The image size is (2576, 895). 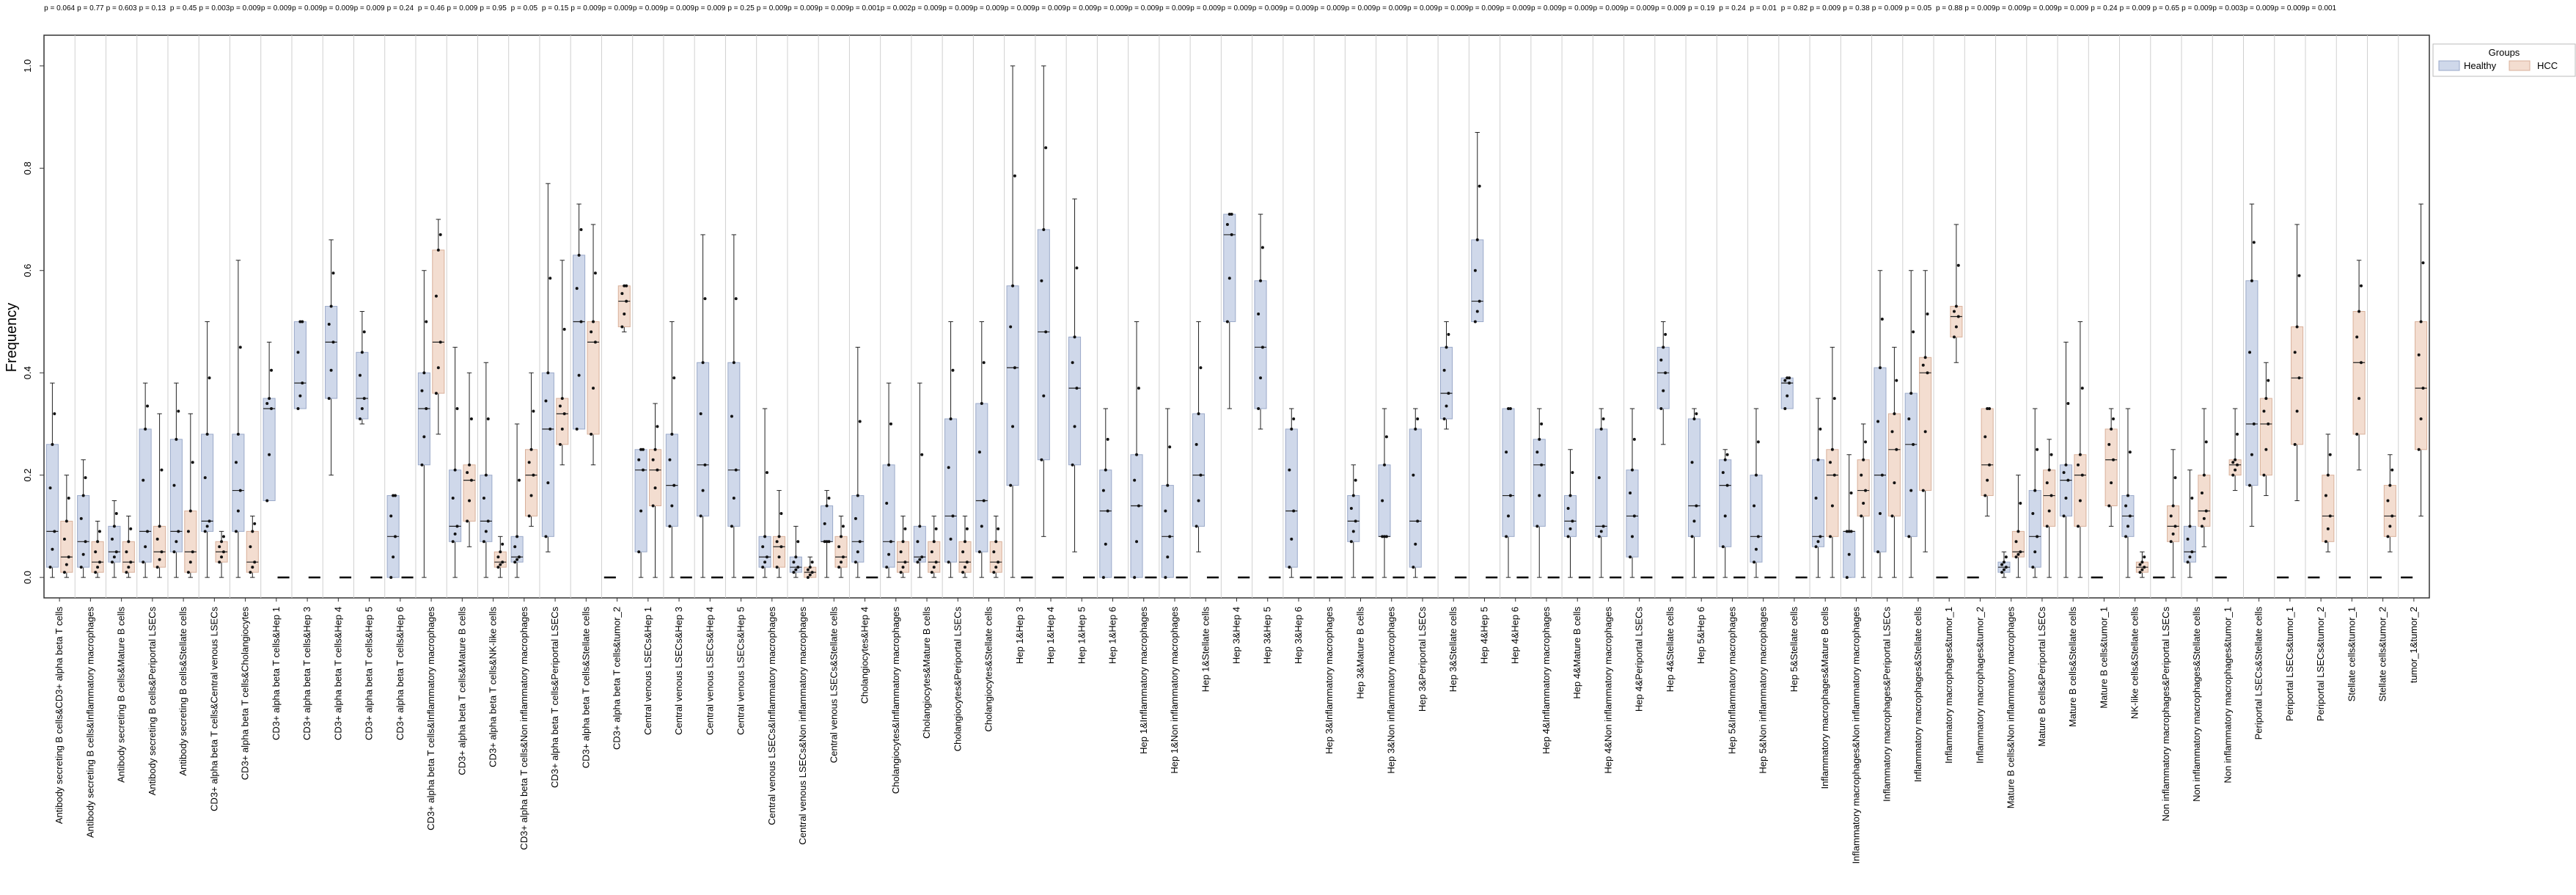 I want to click on p-value-label: p = 0.24, so click(x=2104, y=8).